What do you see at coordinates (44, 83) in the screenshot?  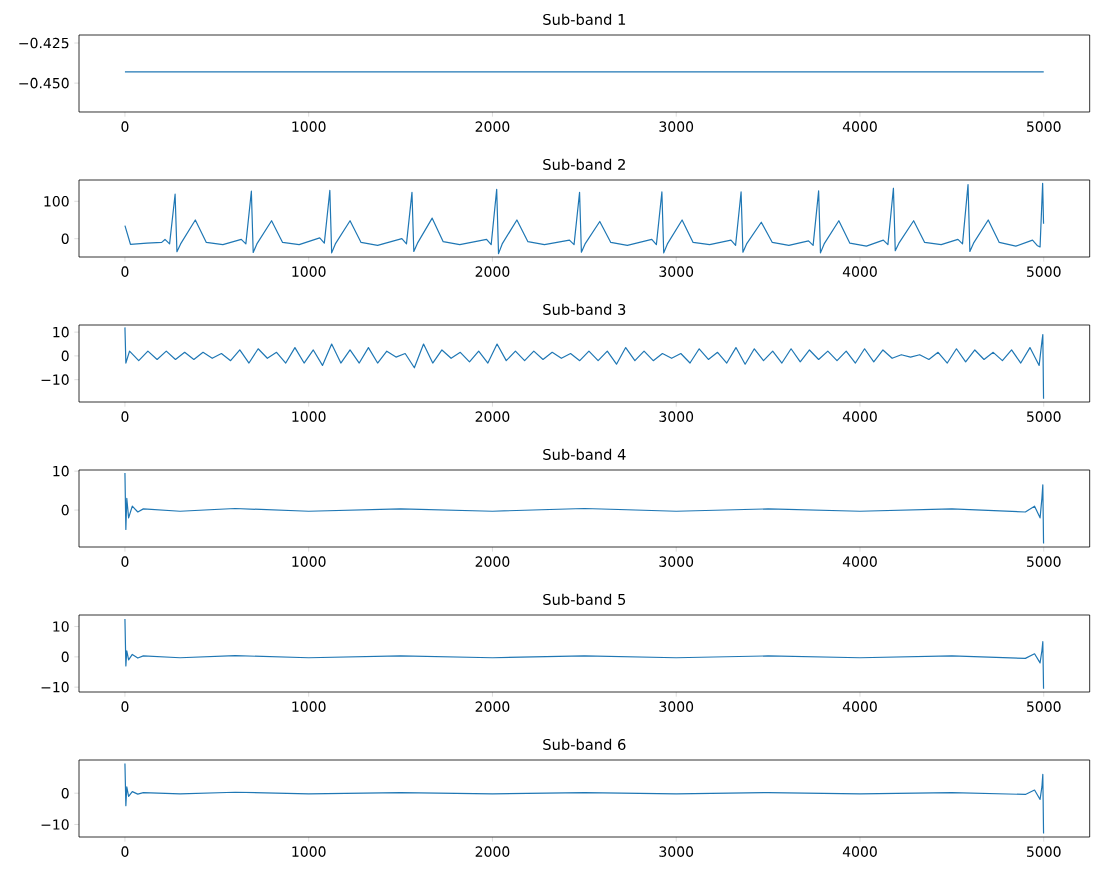 I see `y-tick-label: −0.450` at bounding box center [44, 83].